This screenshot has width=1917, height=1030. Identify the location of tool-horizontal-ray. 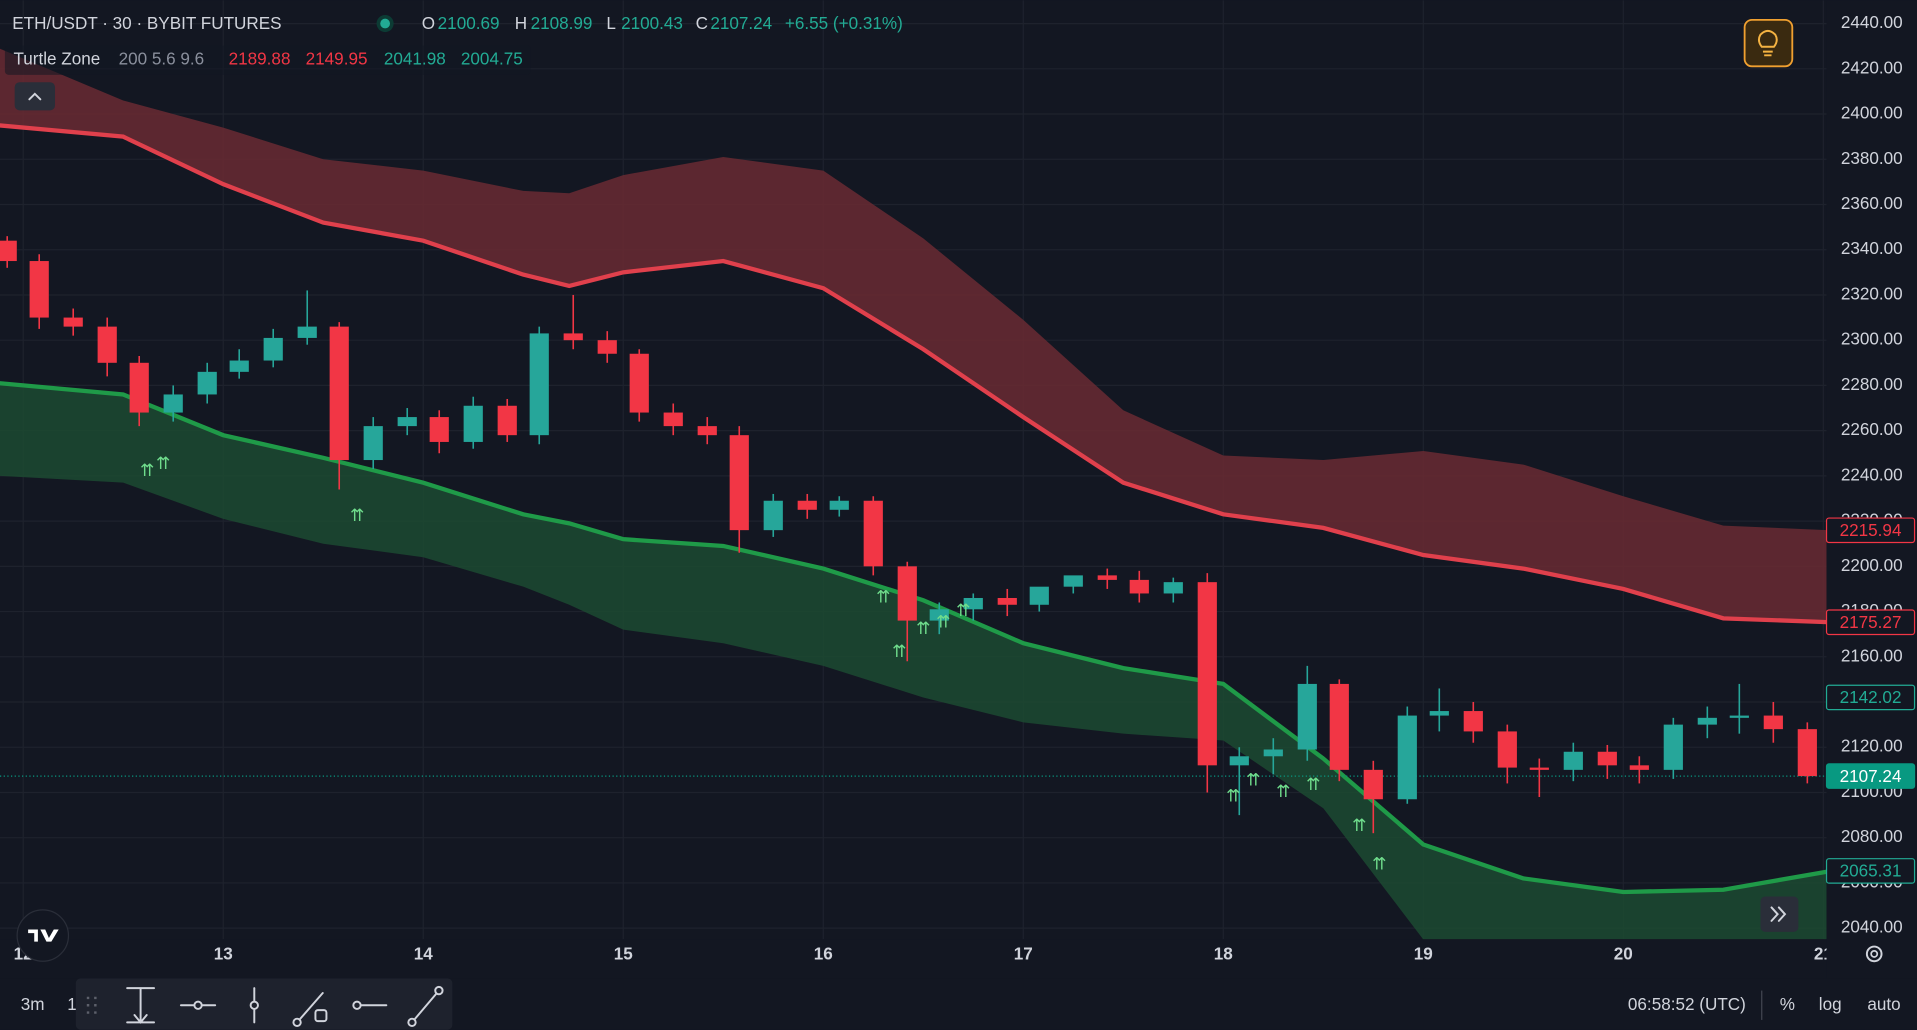
(198, 1005).